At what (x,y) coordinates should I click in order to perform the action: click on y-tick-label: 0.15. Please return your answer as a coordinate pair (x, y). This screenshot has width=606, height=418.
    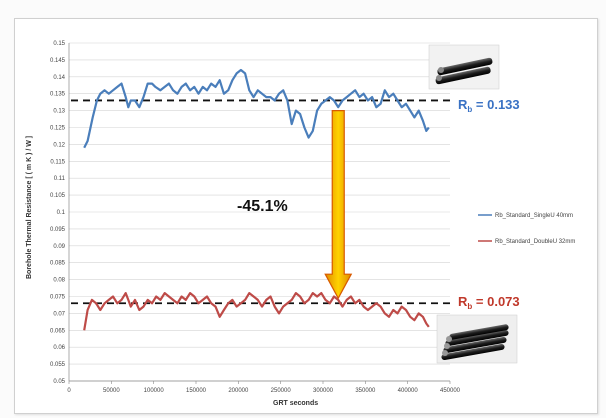
    Looking at the image, I should click on (59, 44).